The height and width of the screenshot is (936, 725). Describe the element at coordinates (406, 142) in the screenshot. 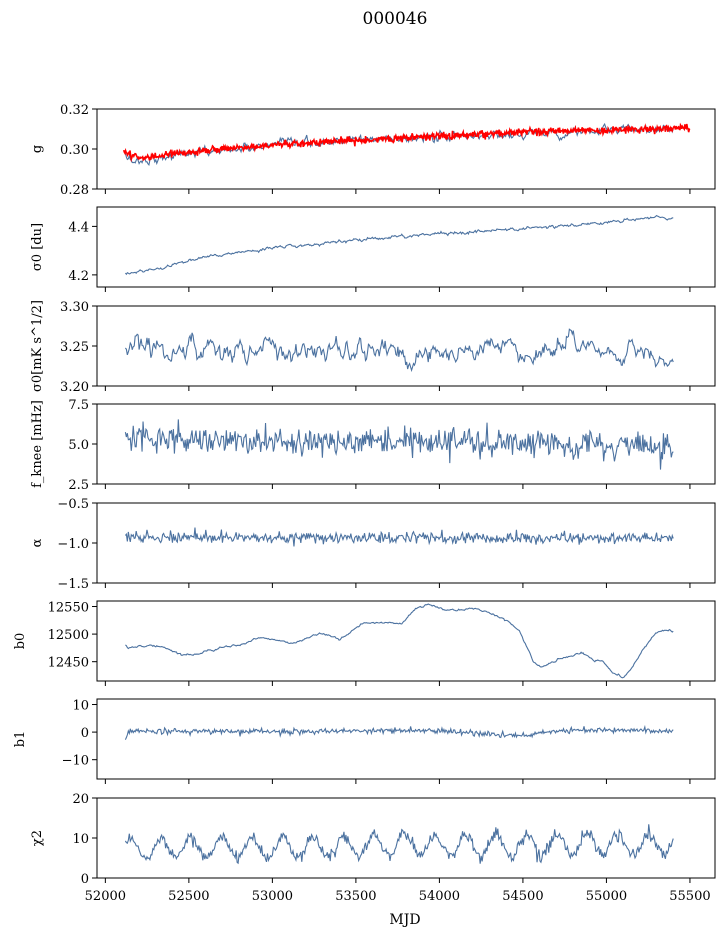

I see `overlay-series-line` at that location.